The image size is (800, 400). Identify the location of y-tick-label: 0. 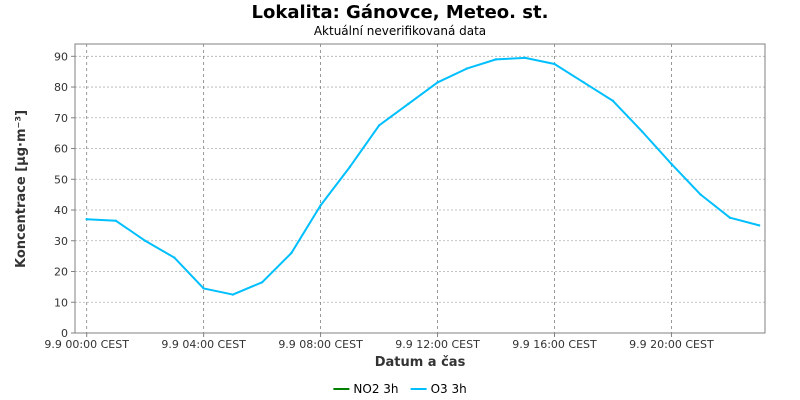
(64, 333).